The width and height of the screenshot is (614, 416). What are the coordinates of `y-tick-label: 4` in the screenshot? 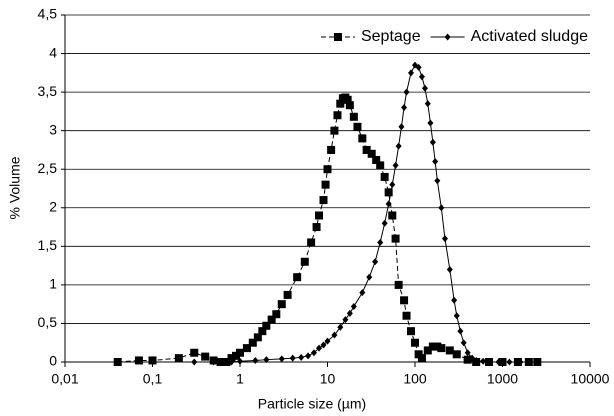 It's located at (53, 52).